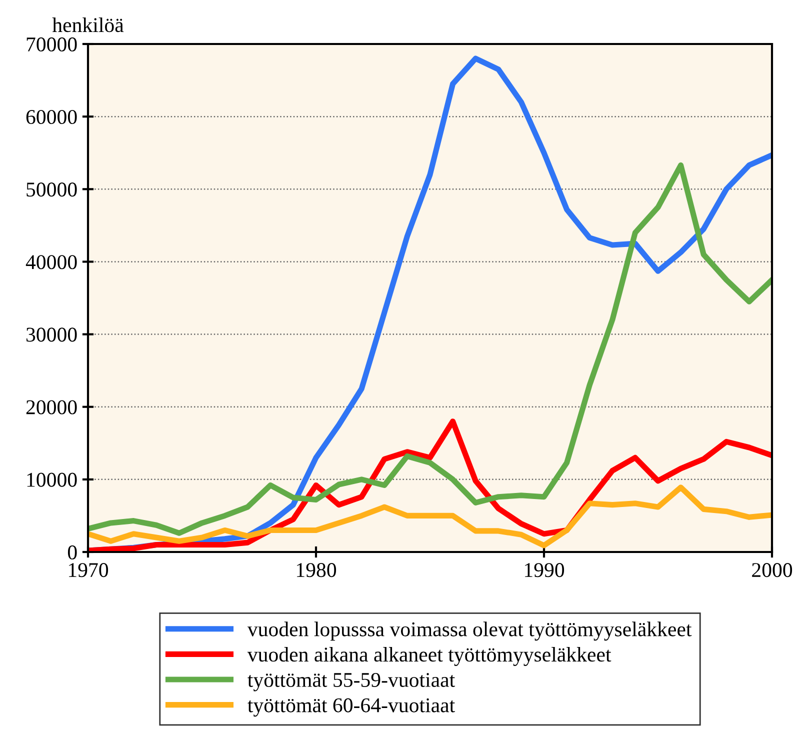 This screenshot has width=805, height=733. I want to click on y-tick-label: 10000, so click(52, 479).